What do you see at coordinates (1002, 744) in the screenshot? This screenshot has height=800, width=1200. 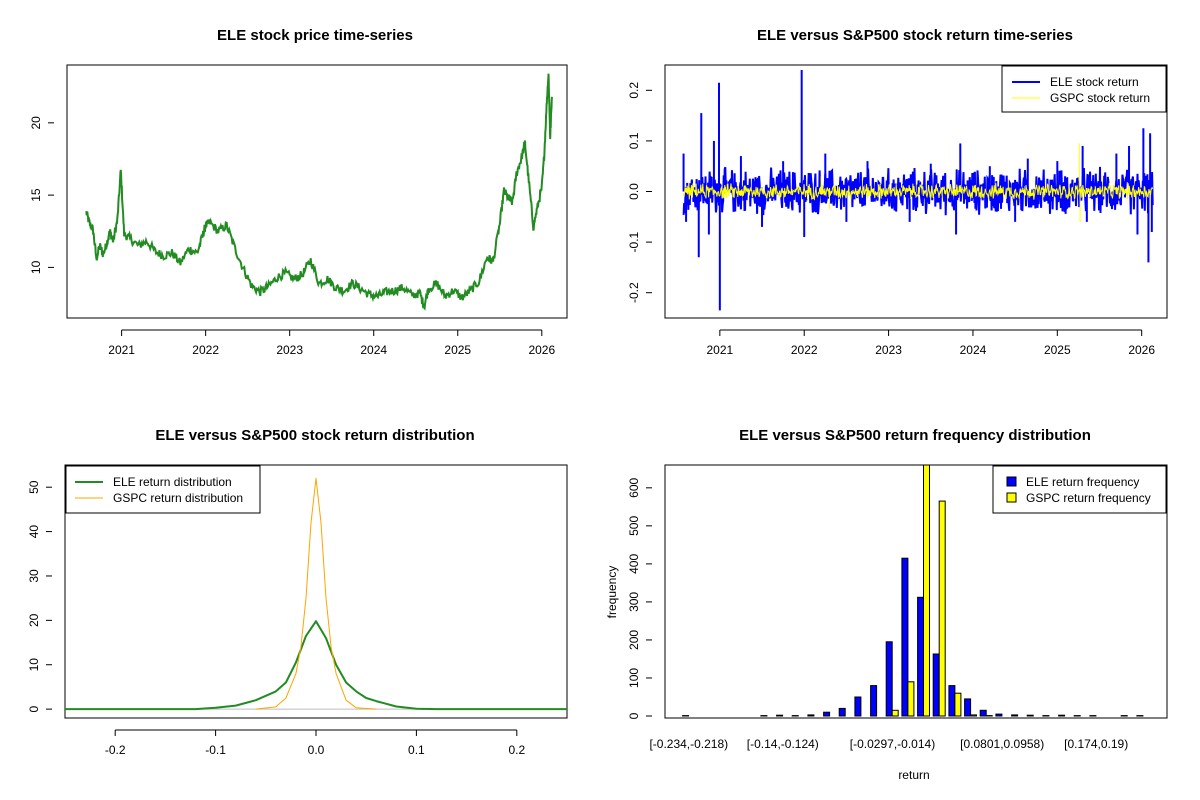 I see `x-tick-label: [0.0801,0.0958)` at bounding box center [1002, 744].